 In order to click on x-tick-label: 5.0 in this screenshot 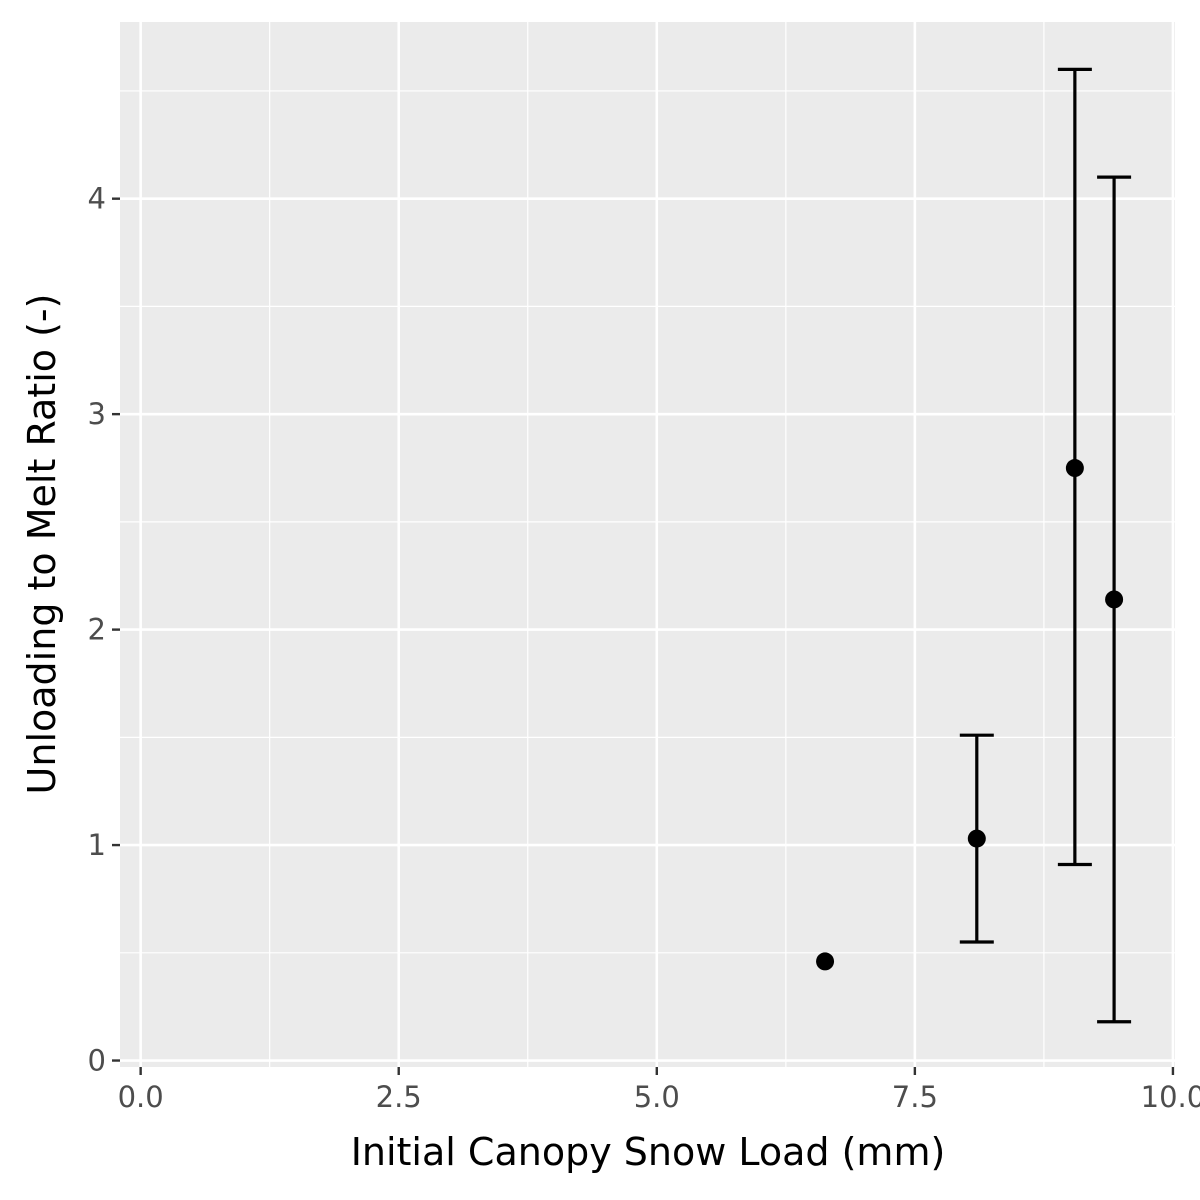, I will do `click(657, 1097)`.